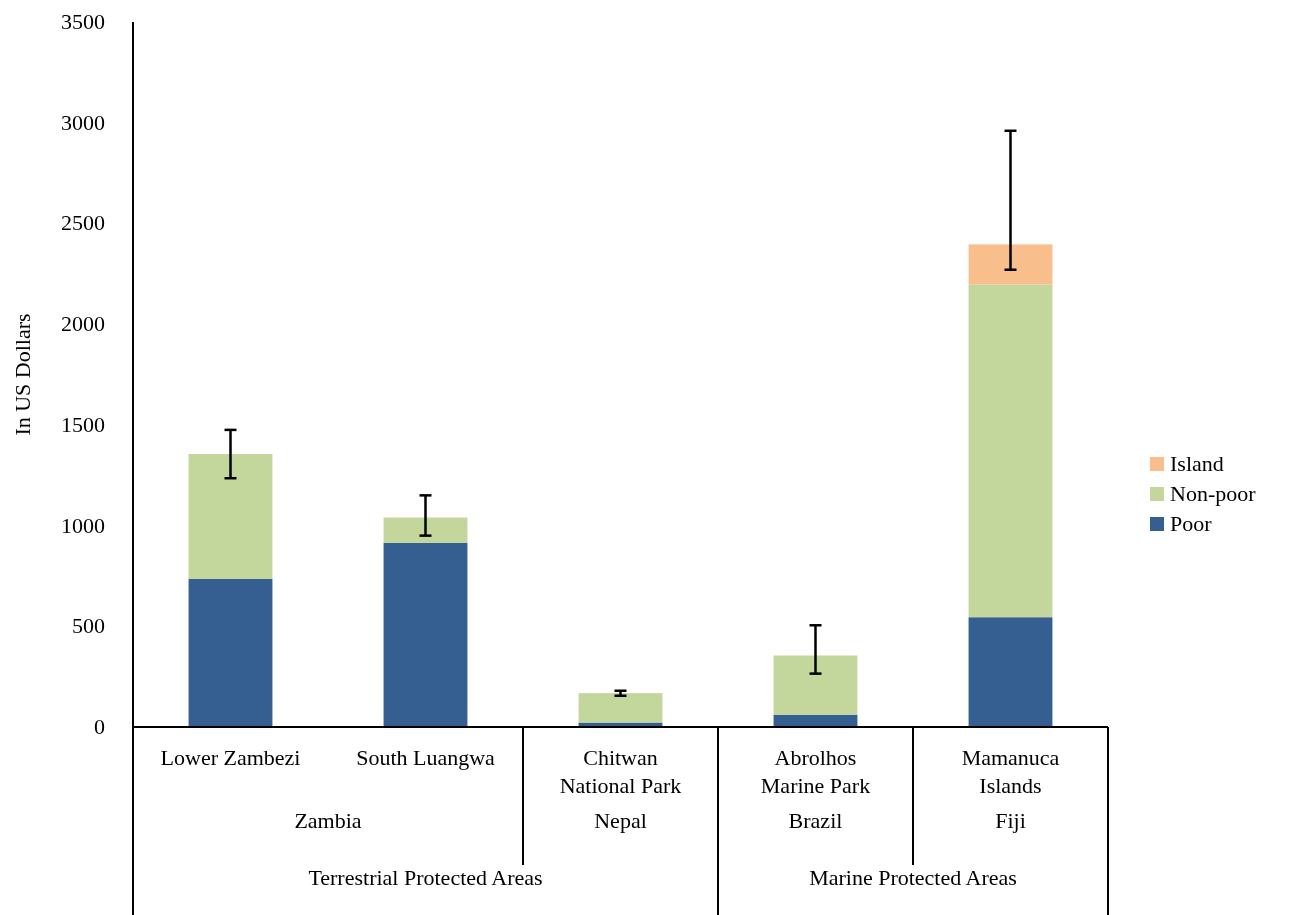 This screenshot has height=915, width=1303. I want to click on legend-label: Poor, so click(1191, 523).